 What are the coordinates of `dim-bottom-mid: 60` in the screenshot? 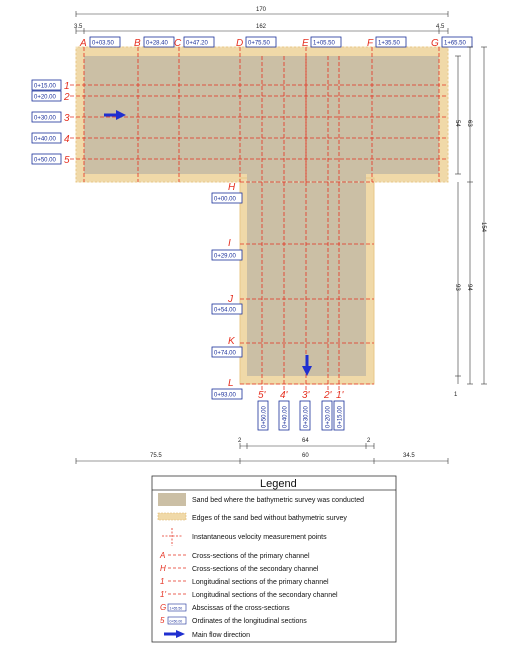 It's located at (305, 456).